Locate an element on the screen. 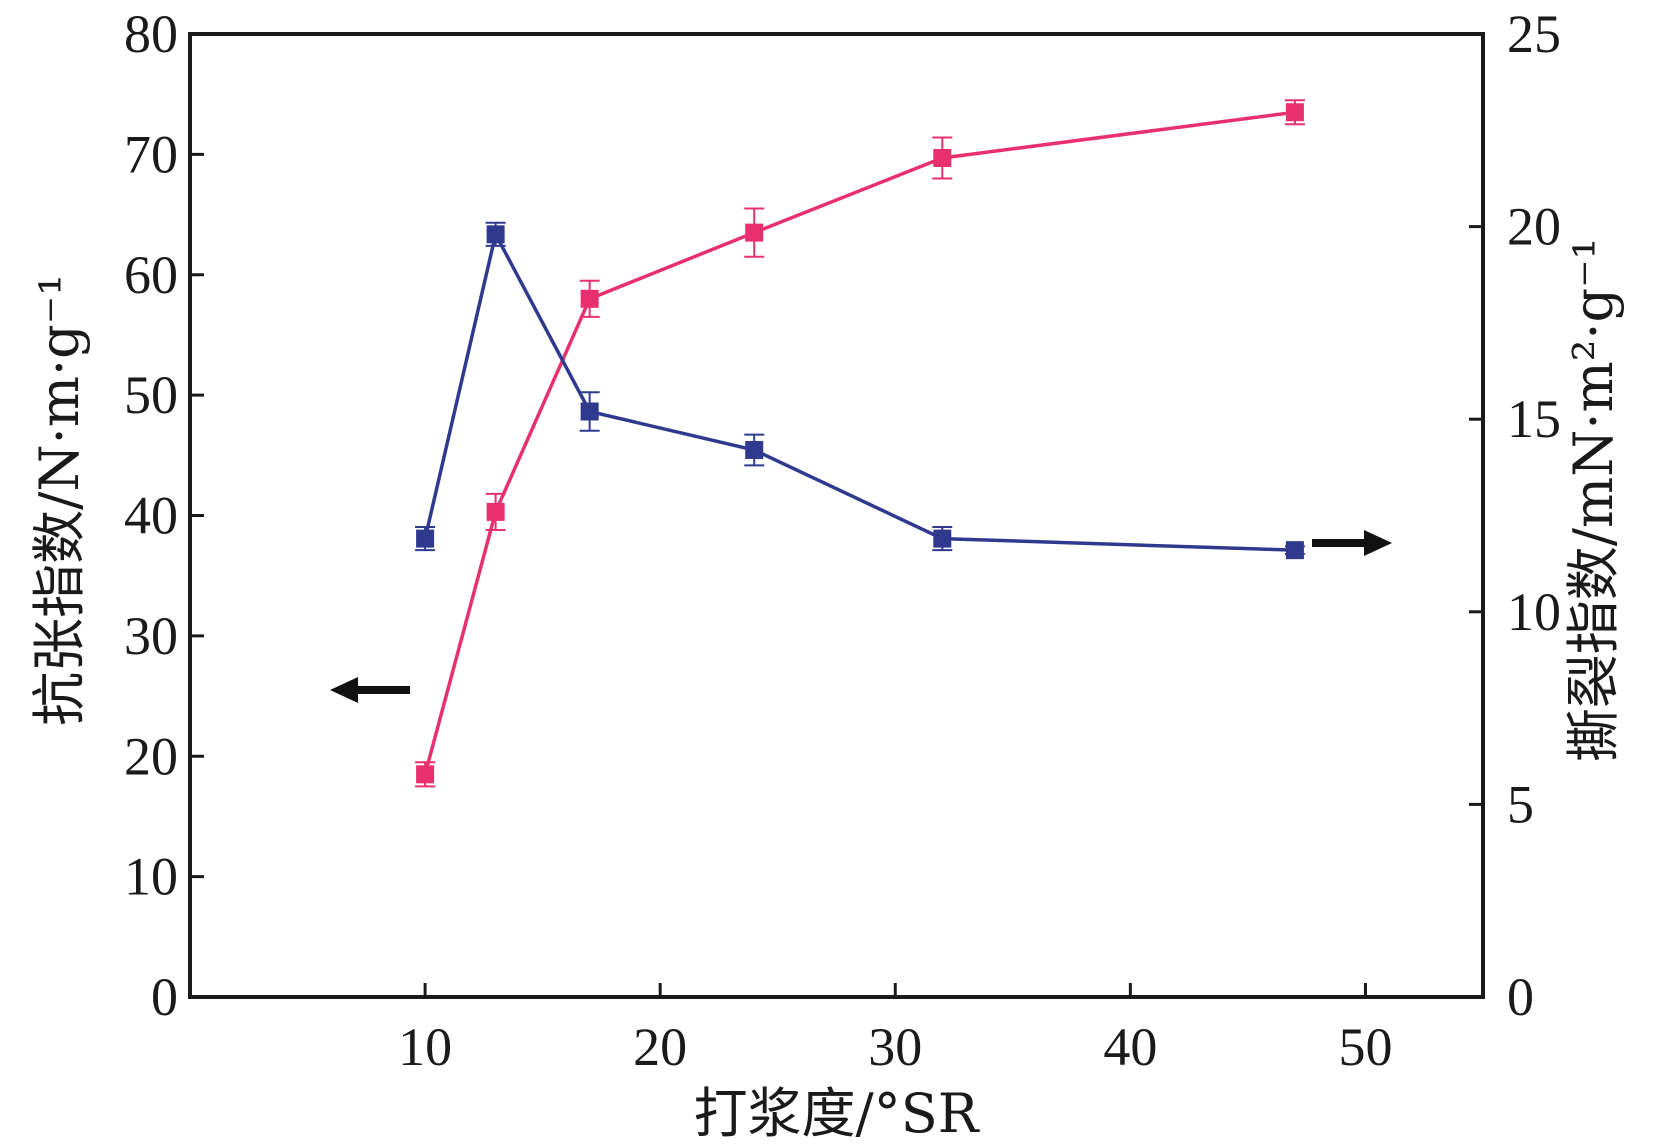 This screenshot has width=1654, height=1148. series-line is located at coordinates (859, 390).